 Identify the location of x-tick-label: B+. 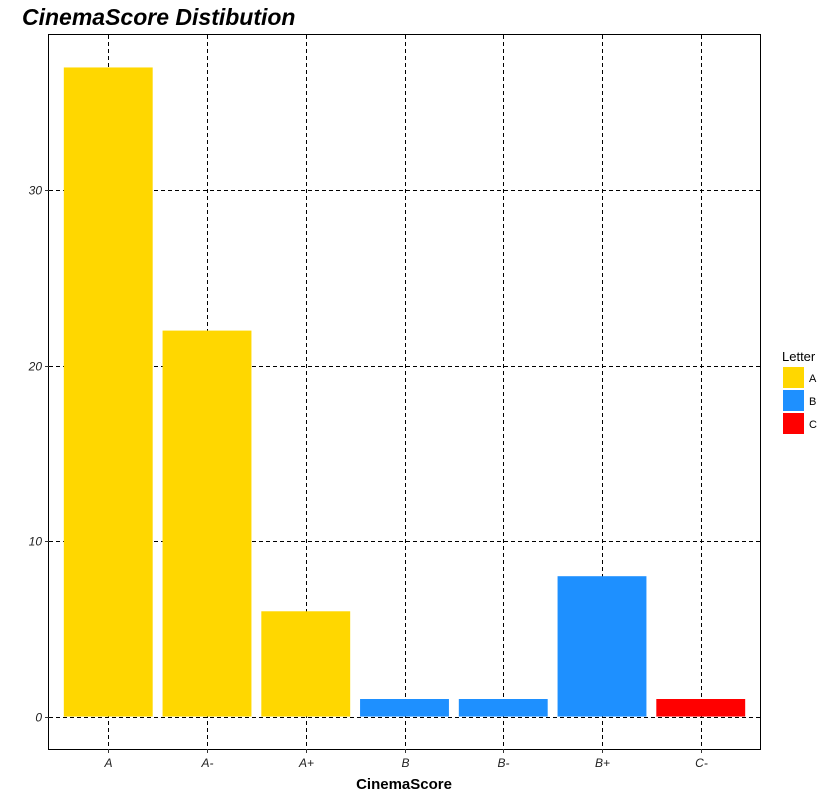
(602, 763).